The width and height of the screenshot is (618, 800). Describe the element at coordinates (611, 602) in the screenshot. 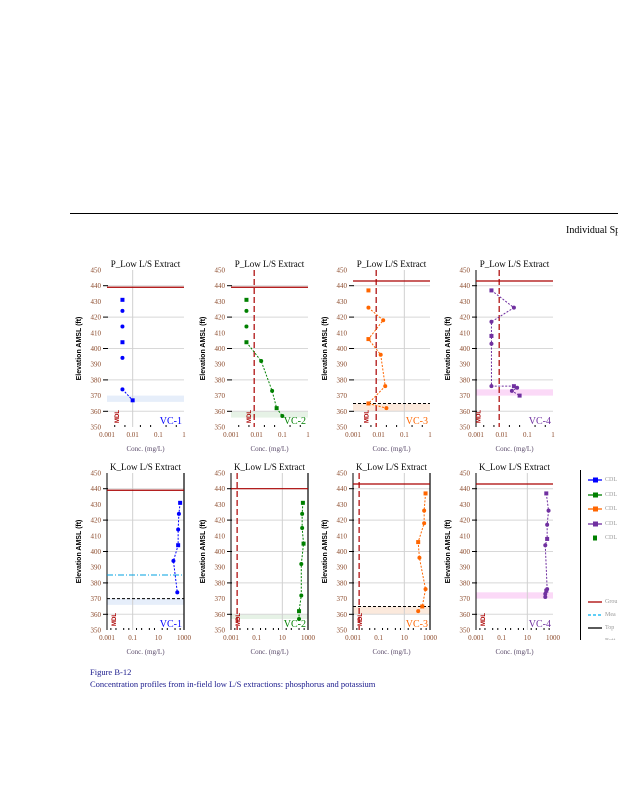

I see `legend-label: Grou` at that location.